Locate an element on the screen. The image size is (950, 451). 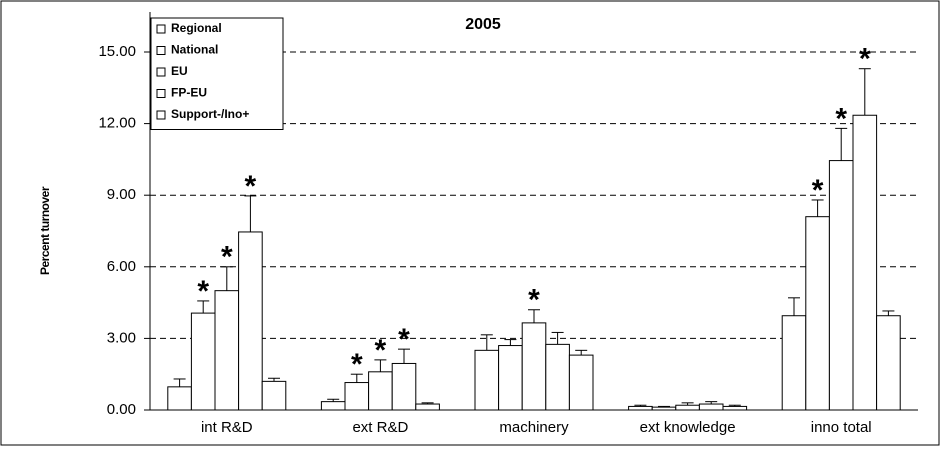
y-tick-label: 15.00 is located at coordinates (117, 51).